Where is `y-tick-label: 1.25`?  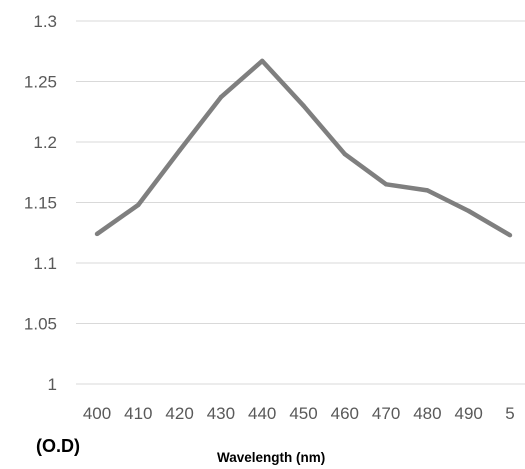
y-tick-label: 1.25 is located at coordinates (40, 82).